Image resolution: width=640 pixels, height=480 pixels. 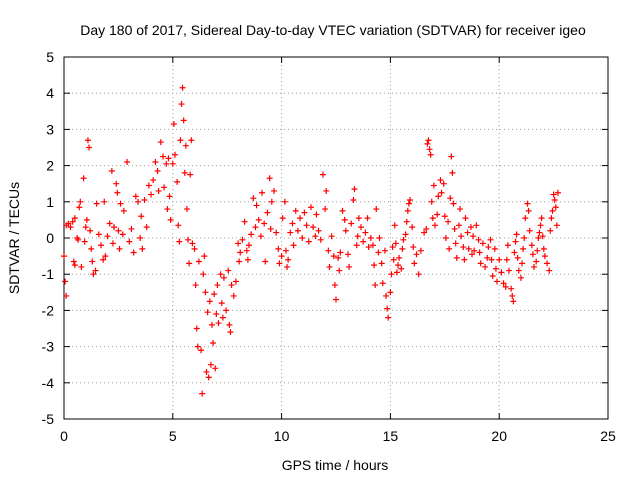 I want to click on y-tick-label: 2, so click(x=50, y=166).